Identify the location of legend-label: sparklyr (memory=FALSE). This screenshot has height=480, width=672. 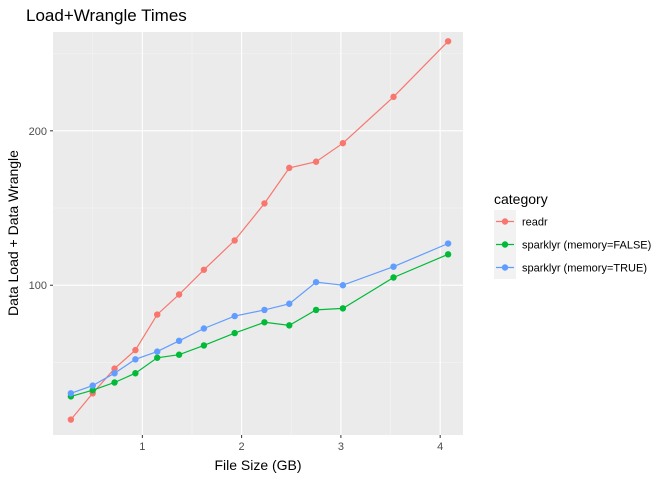
(586, 246).